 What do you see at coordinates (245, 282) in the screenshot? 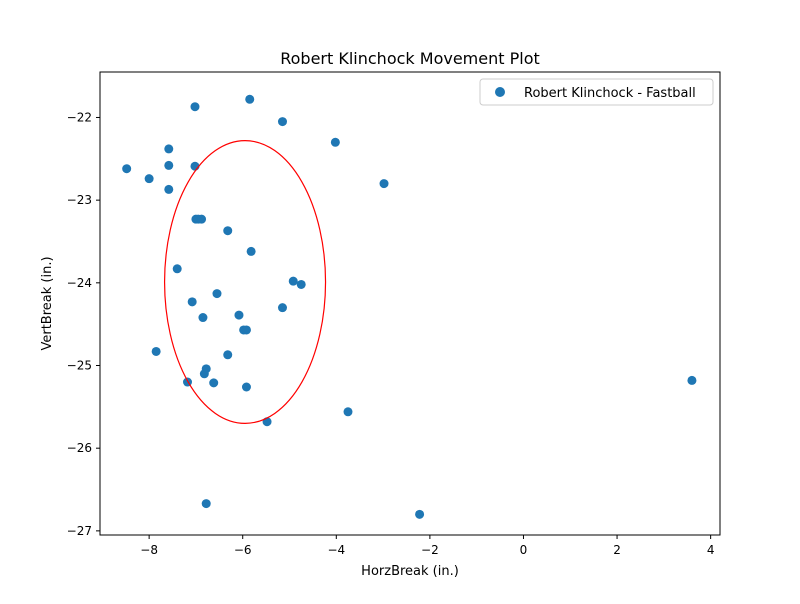
I see `confidence-ellipse` at bounding box center [245, 282].